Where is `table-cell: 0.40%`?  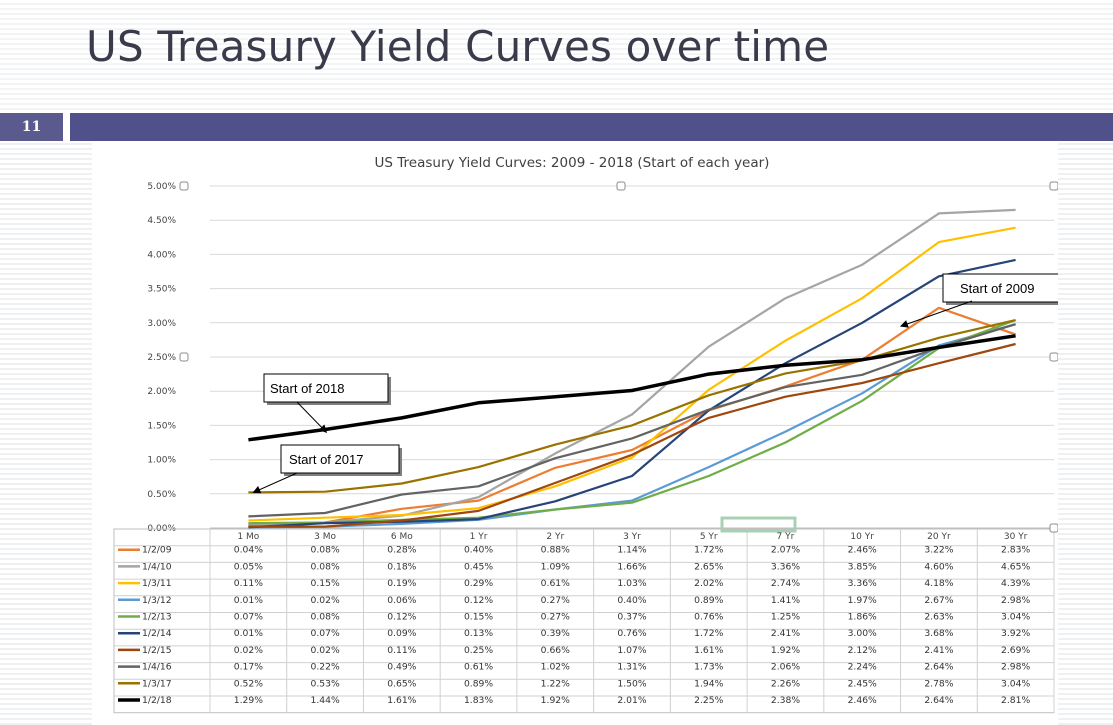 table-cell: 0.40% is located at coordinates (478, 550).